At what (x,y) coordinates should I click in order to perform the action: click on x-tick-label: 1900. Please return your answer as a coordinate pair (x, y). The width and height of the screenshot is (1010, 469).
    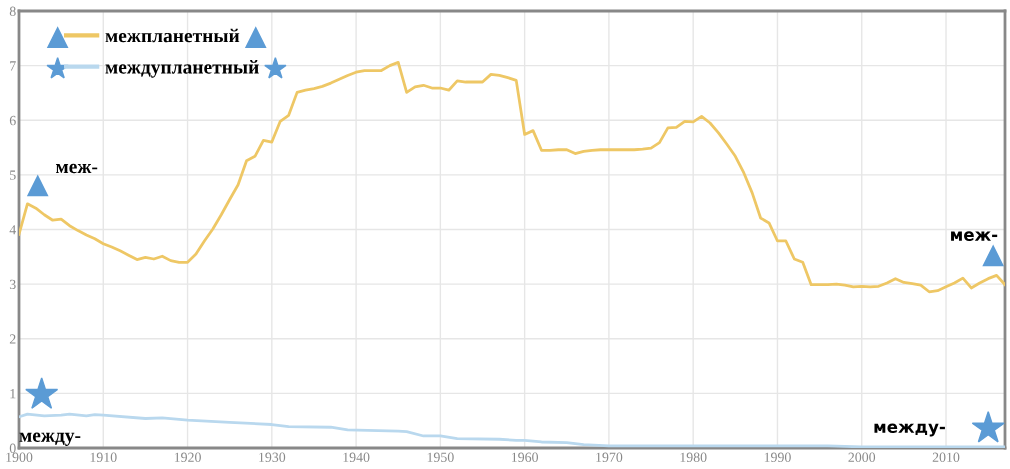
    Looking at the image, I should click on (19, 457).